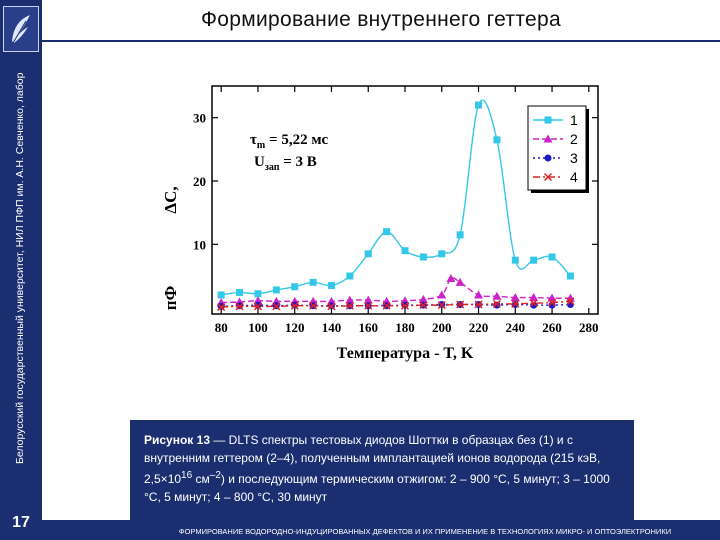 This screenshot has width=720, height=540. What do you see at coordinates (332, 327) in the screenshot?
I see `x-tick-label: 140` at bounding box center [332, 327].